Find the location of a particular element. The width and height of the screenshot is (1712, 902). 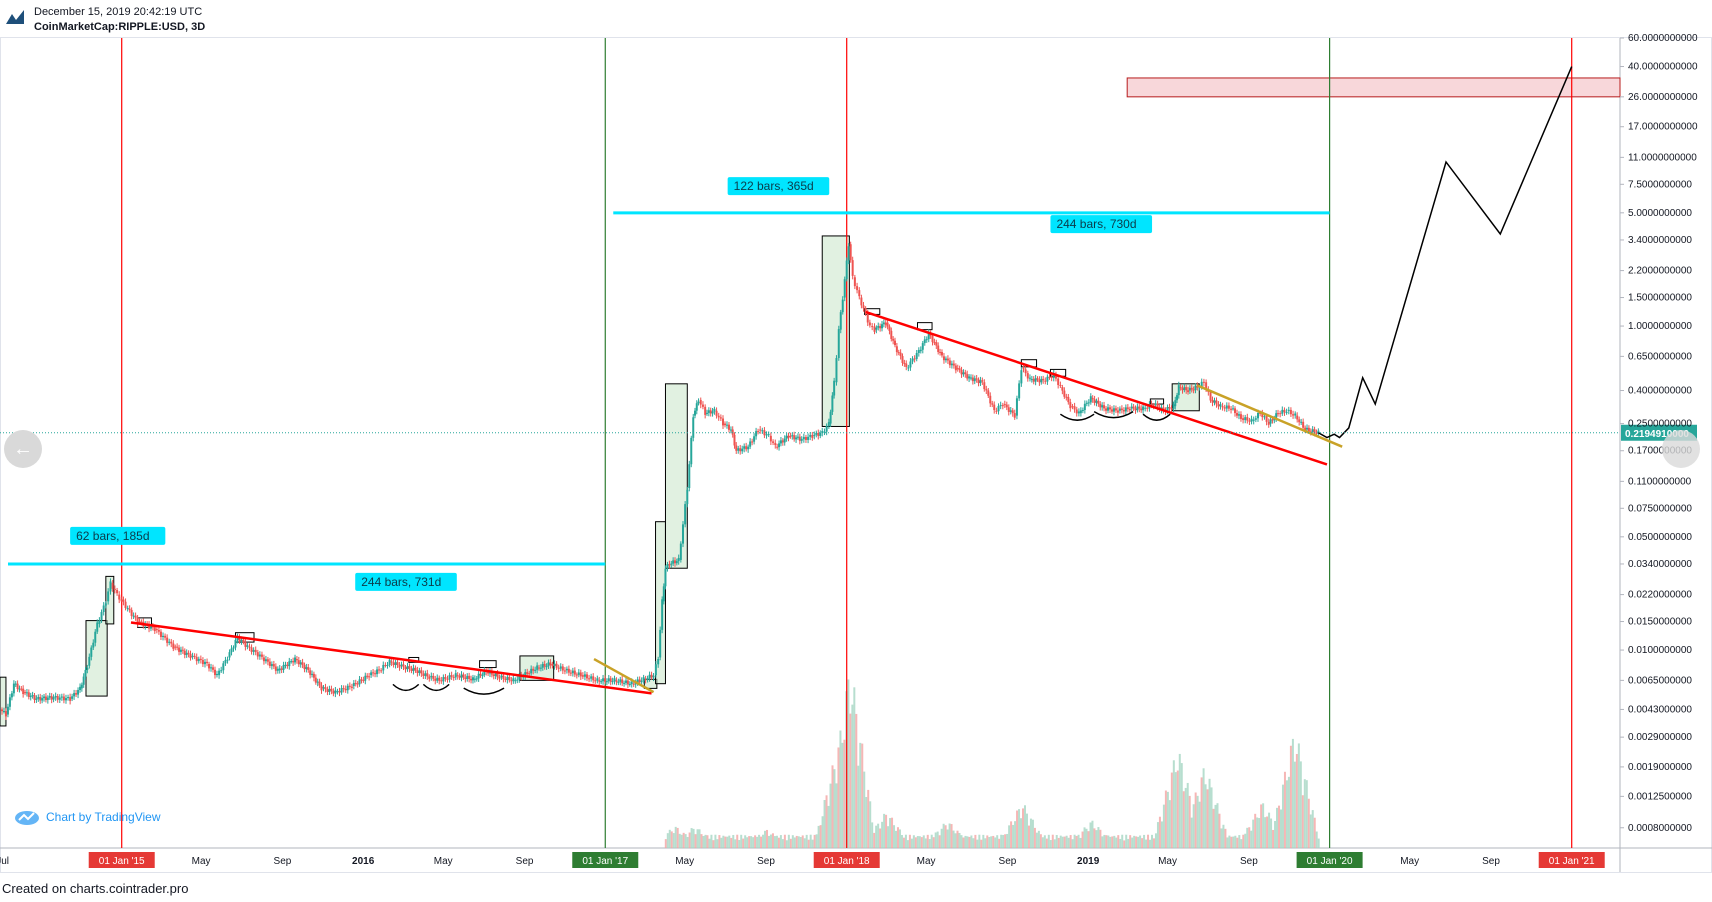

arrow-left-icon: ← is located at coordinates (23, 449).